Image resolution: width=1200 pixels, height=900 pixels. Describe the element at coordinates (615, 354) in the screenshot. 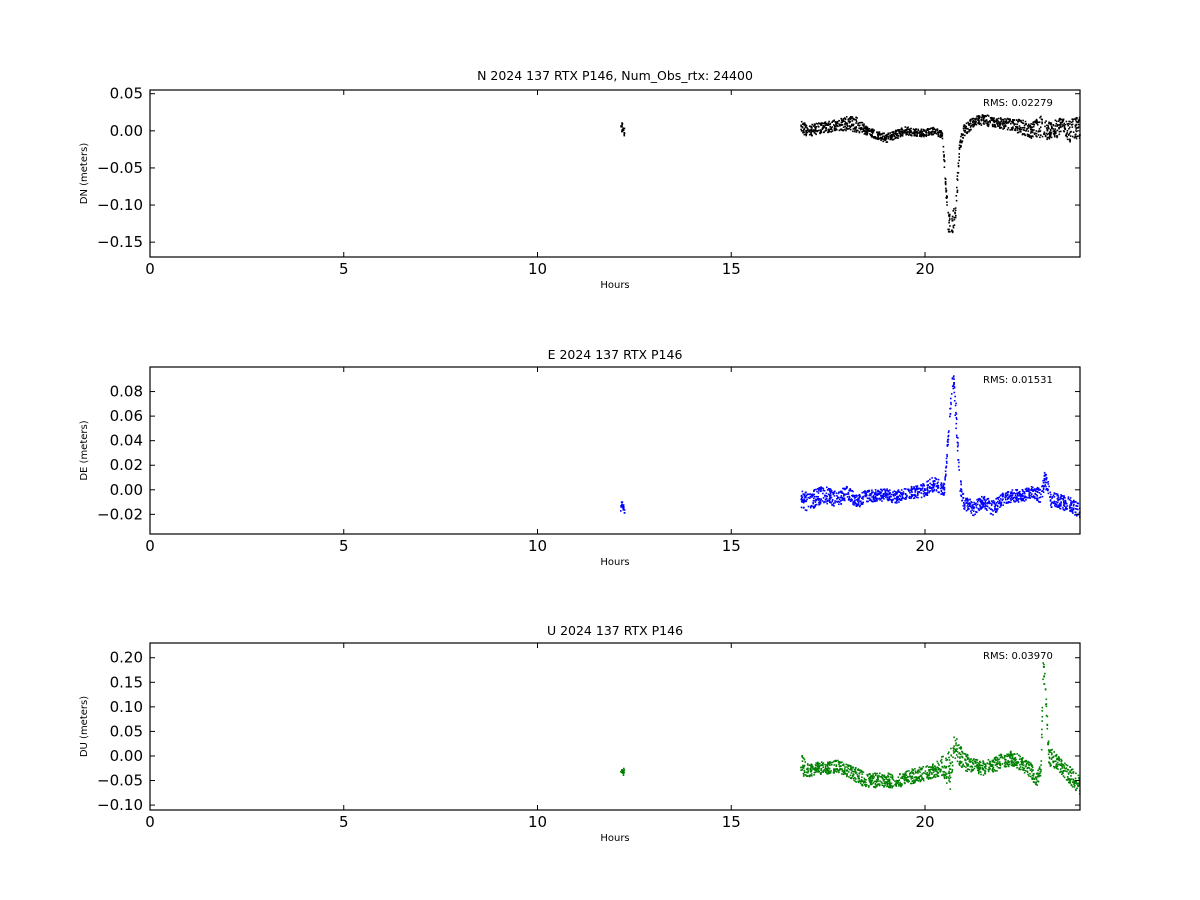

I see `east-panel-title: E 2024 137 RTX P146` at that location.